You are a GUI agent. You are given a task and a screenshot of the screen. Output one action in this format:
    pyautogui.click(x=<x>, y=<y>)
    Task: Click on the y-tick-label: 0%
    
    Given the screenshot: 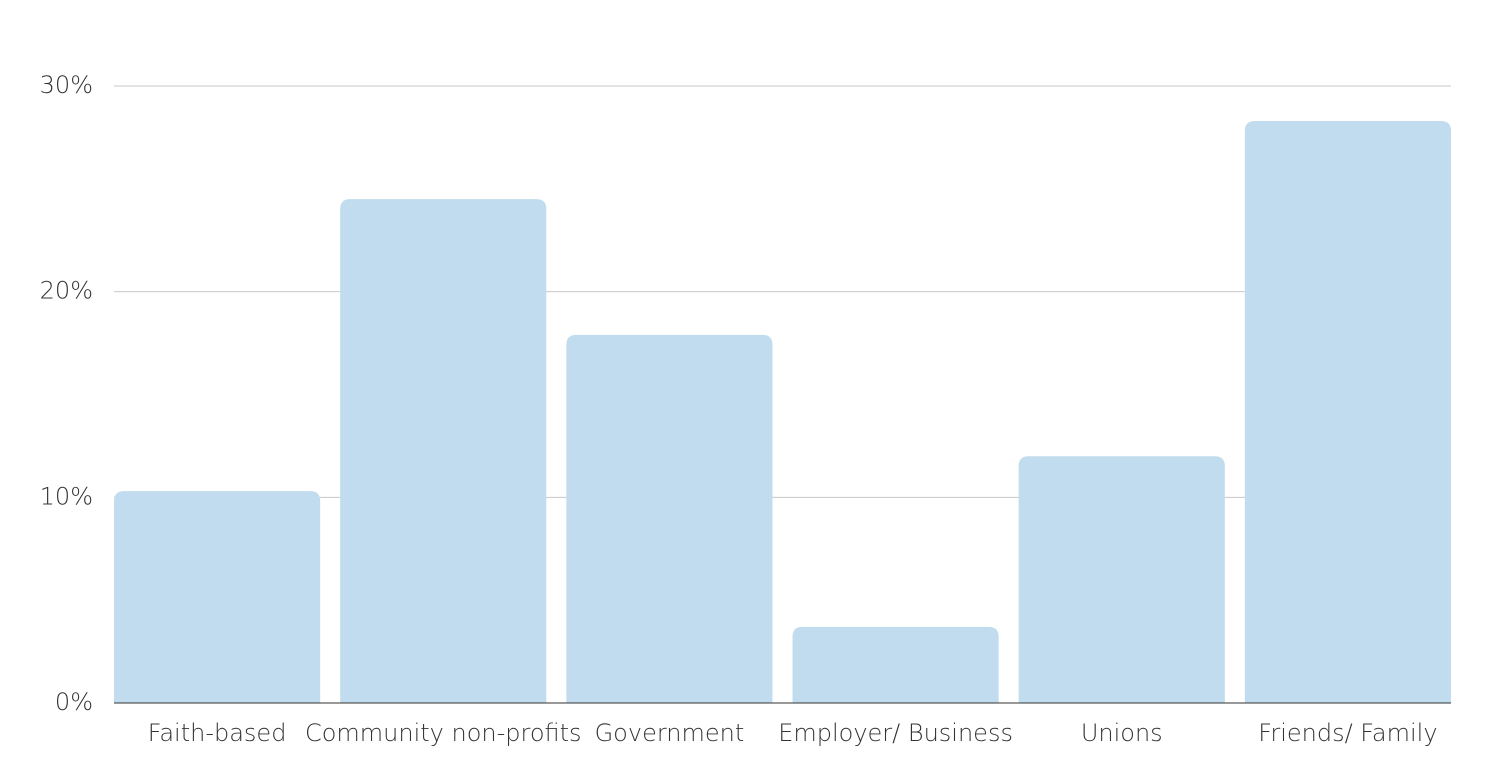 What is the action you would take?
    pyautogui.click(x=74, y=702)
    